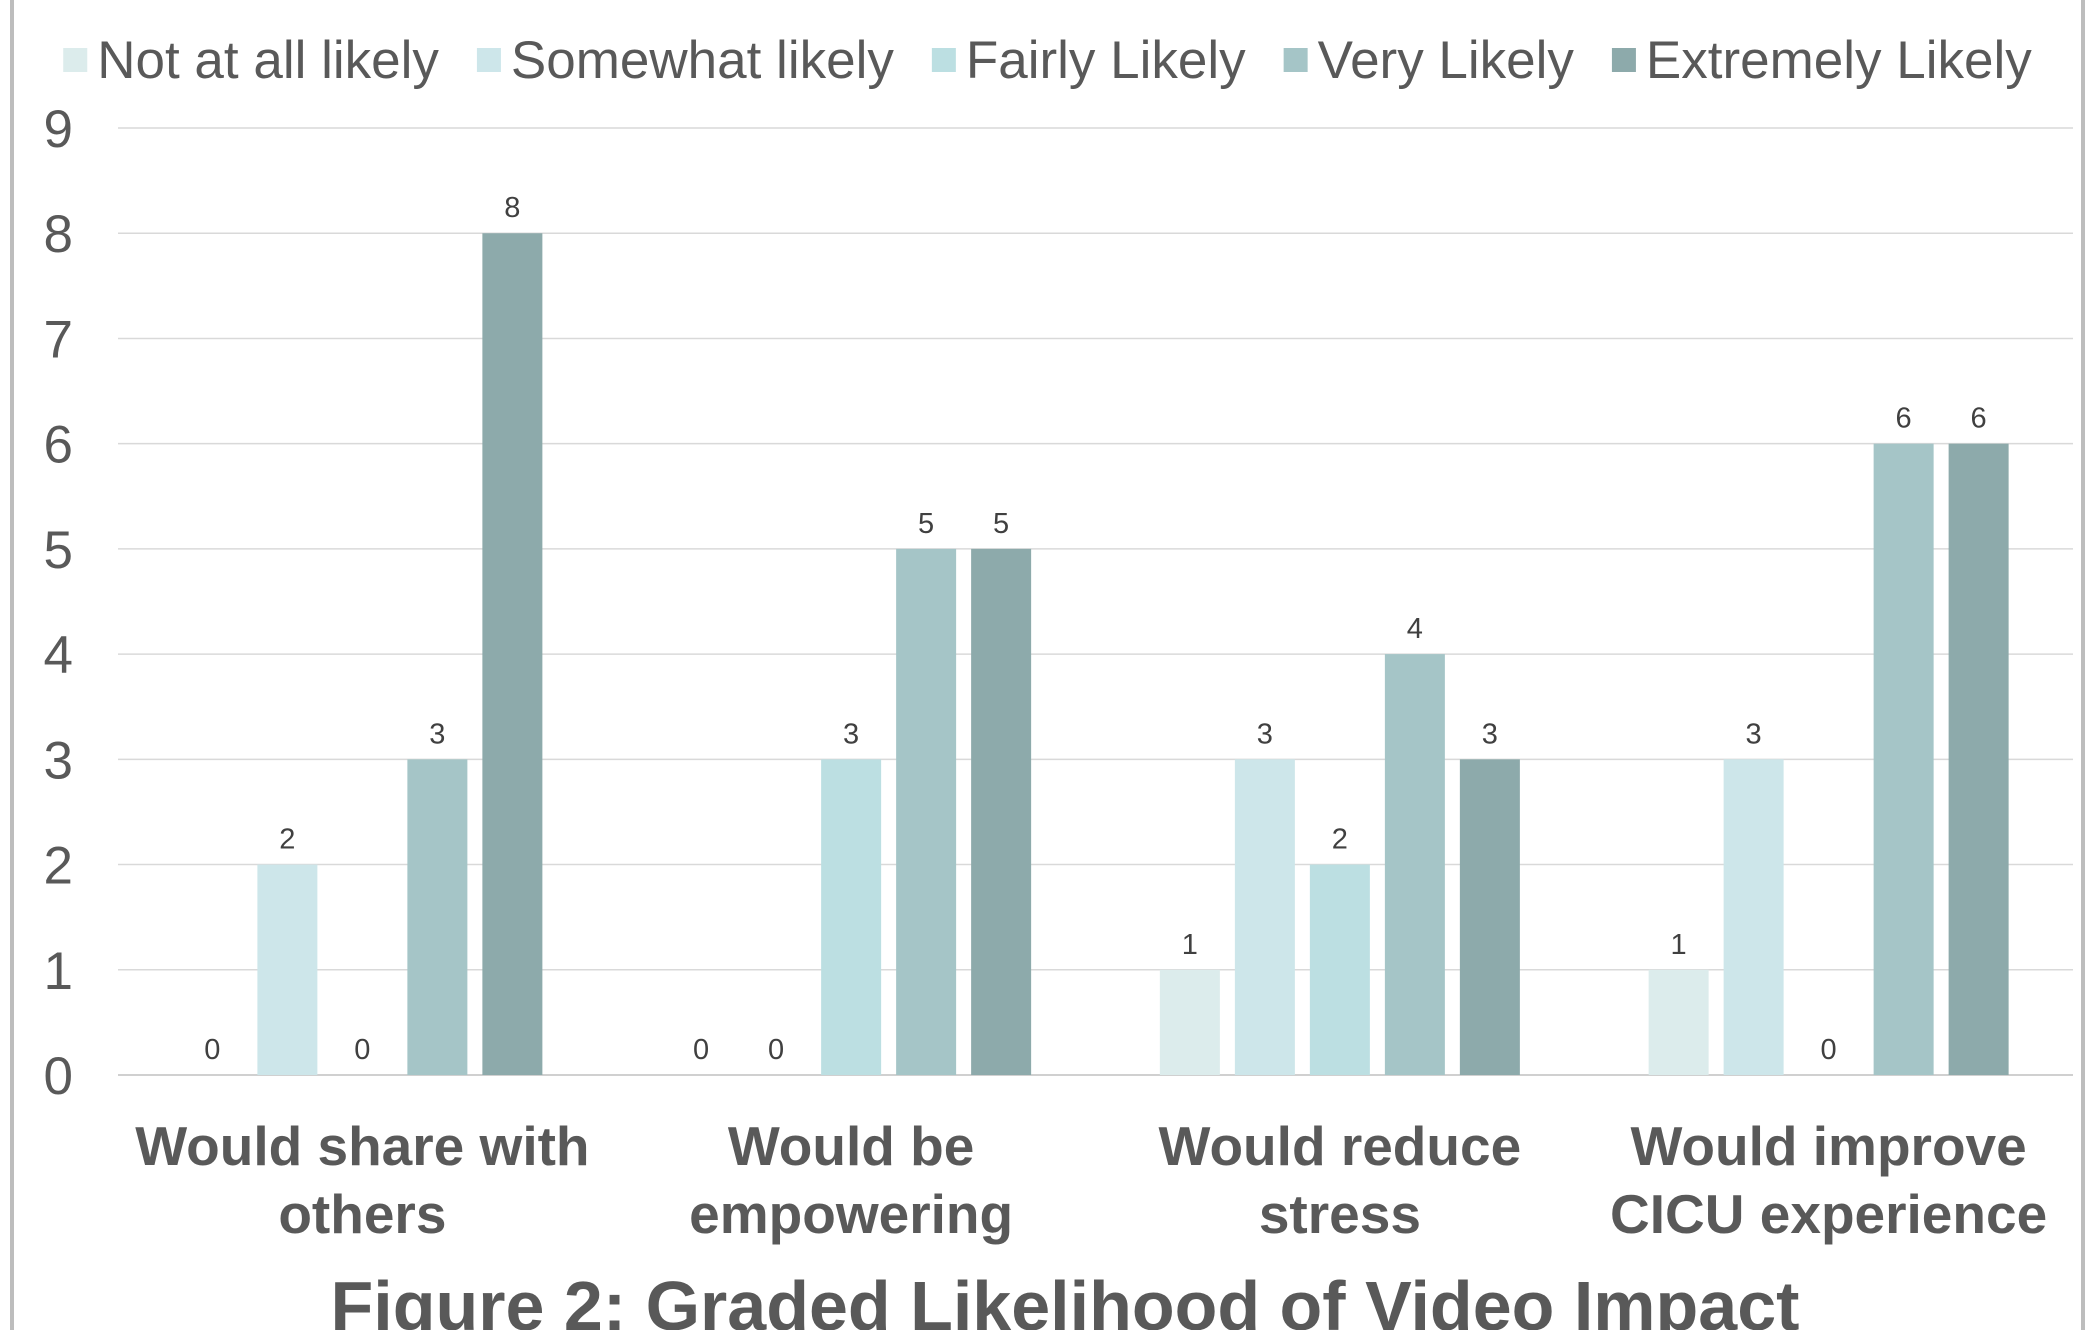 This screenshot has width=2095, height=1330. What do you see at coordinates (512, 208) in the screenshot?
I see `data-label: 8` at bounding box center [512, 208].